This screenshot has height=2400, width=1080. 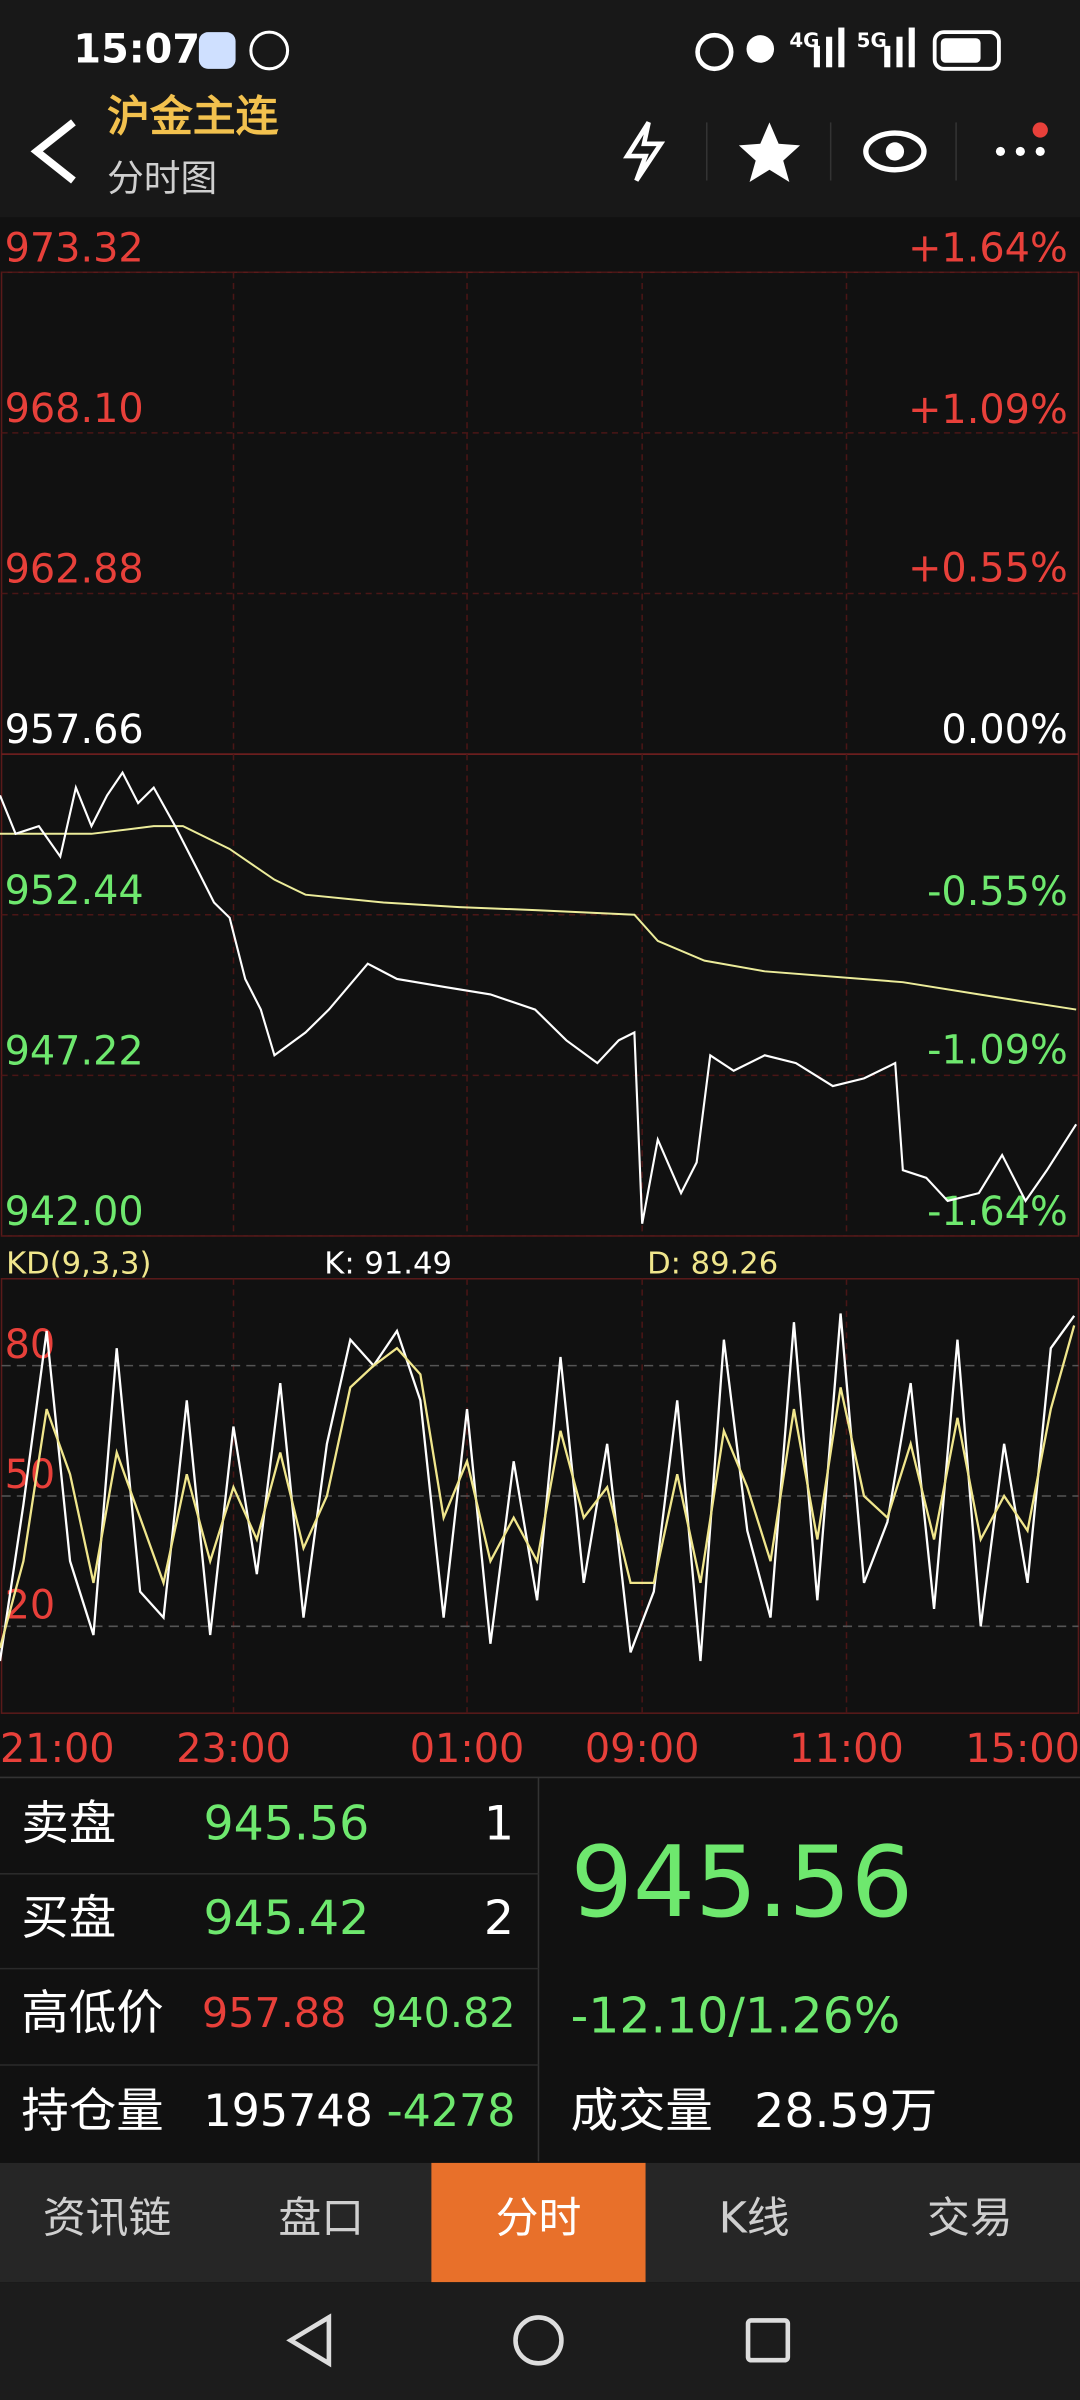 What do you see at coordinates (538, 918) in the screenshot?
I see `average-line` at bounding box center [538, 918].